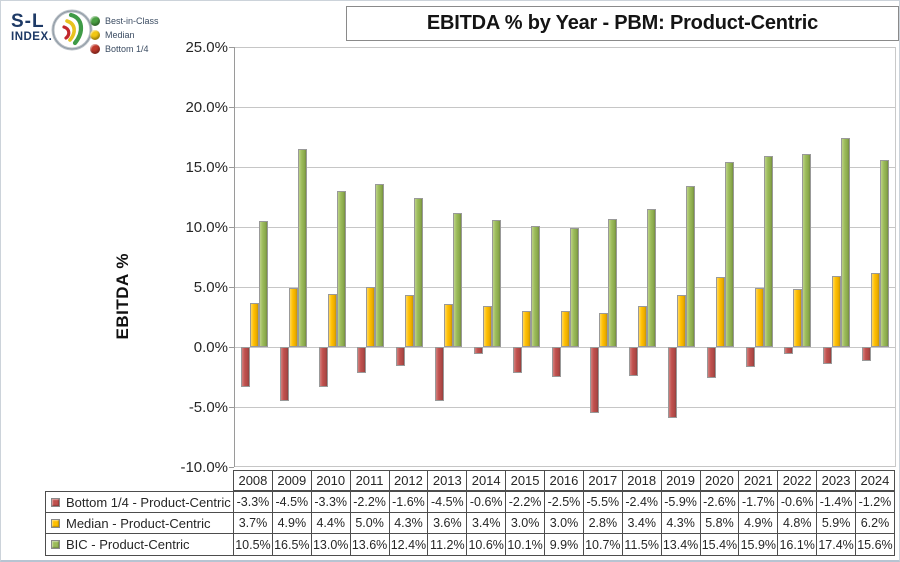  Describe the element at coordinates (127, 48) in the screenshot. I see `legend-item-label: Bottom 1/4` at that location.